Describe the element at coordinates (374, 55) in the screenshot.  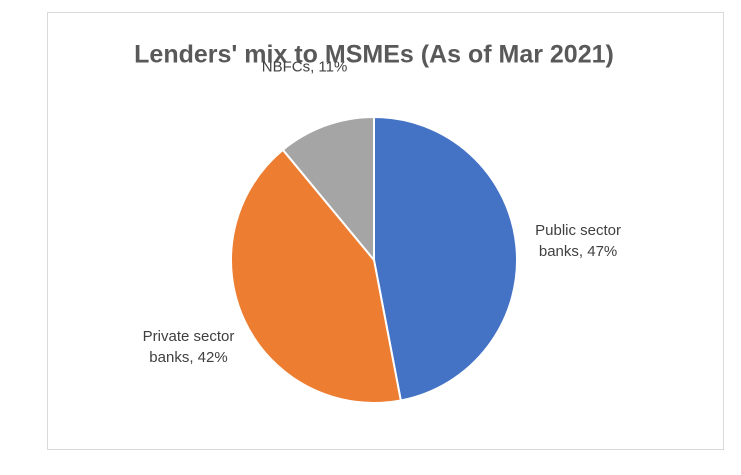
I see `chart-title: Lenders' mix to MSMEs (As of Mar 2021)` at that location.